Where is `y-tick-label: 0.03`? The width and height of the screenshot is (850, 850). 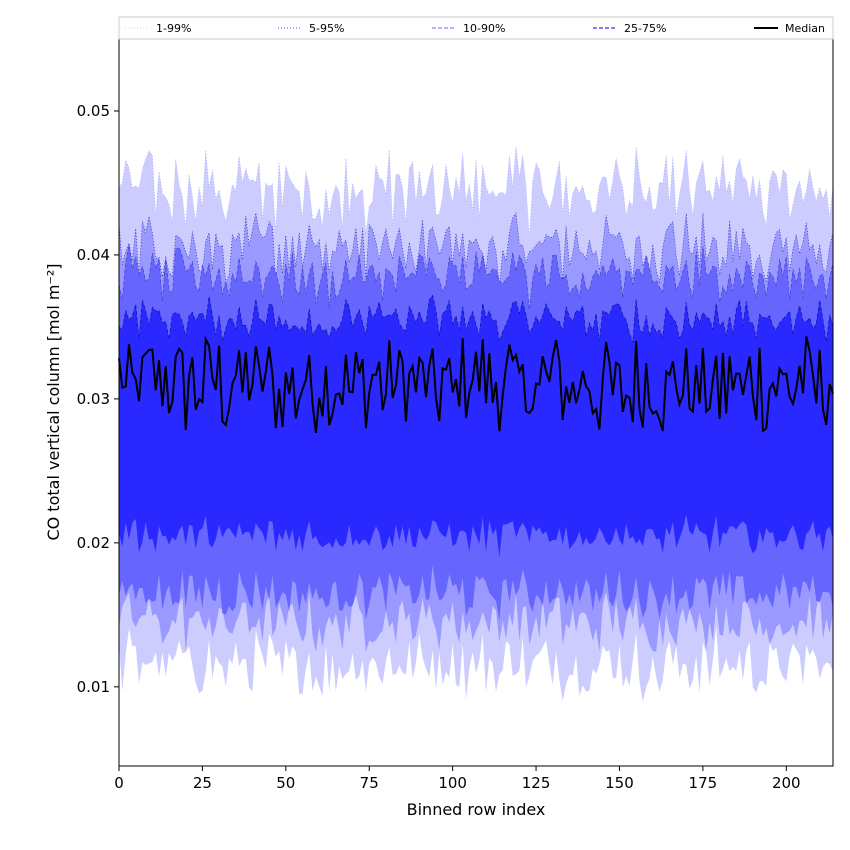
y-tick-label: 0.03 is located at coordinates (93, 399).